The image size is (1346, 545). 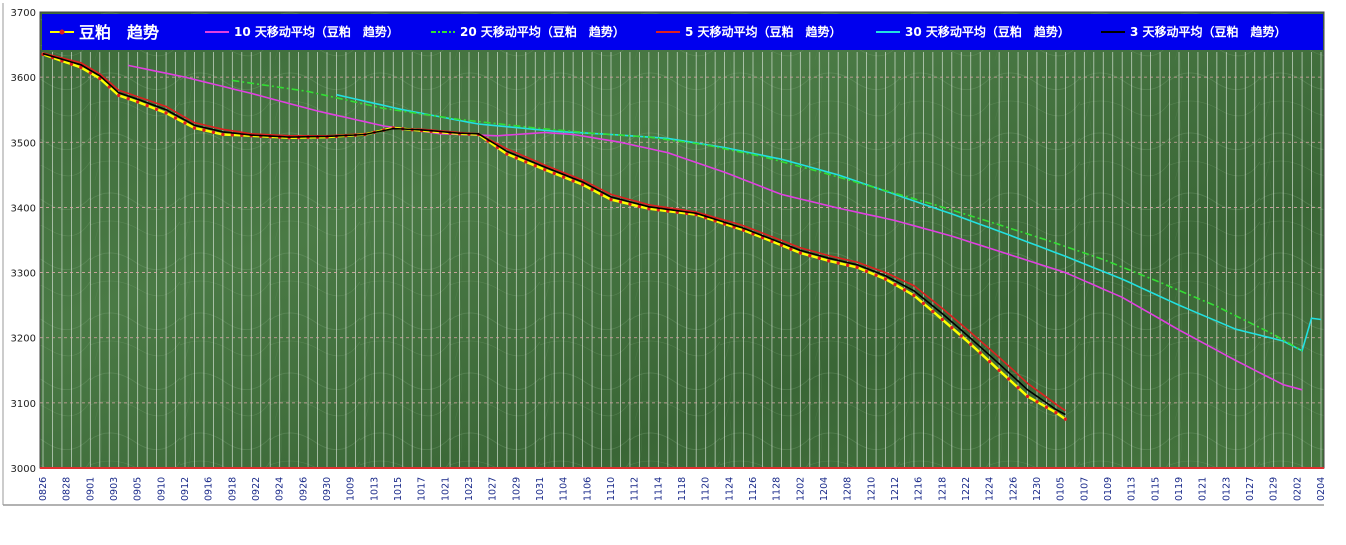 I want to click on x-tick-label: 1210, so click(x=871, y=489).